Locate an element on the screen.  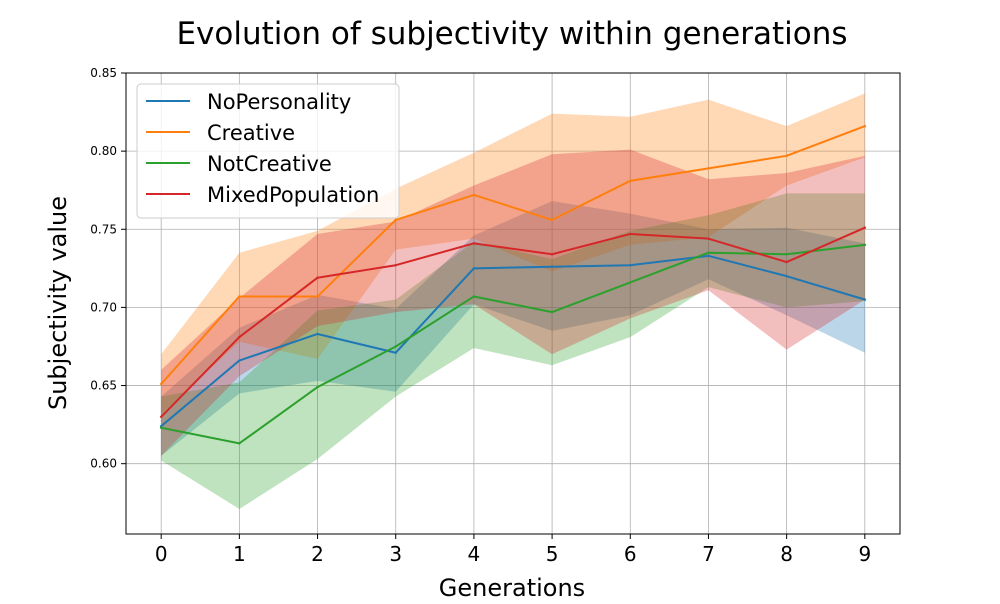
x-tick-label: 1 is located at coordinates (239, 554).